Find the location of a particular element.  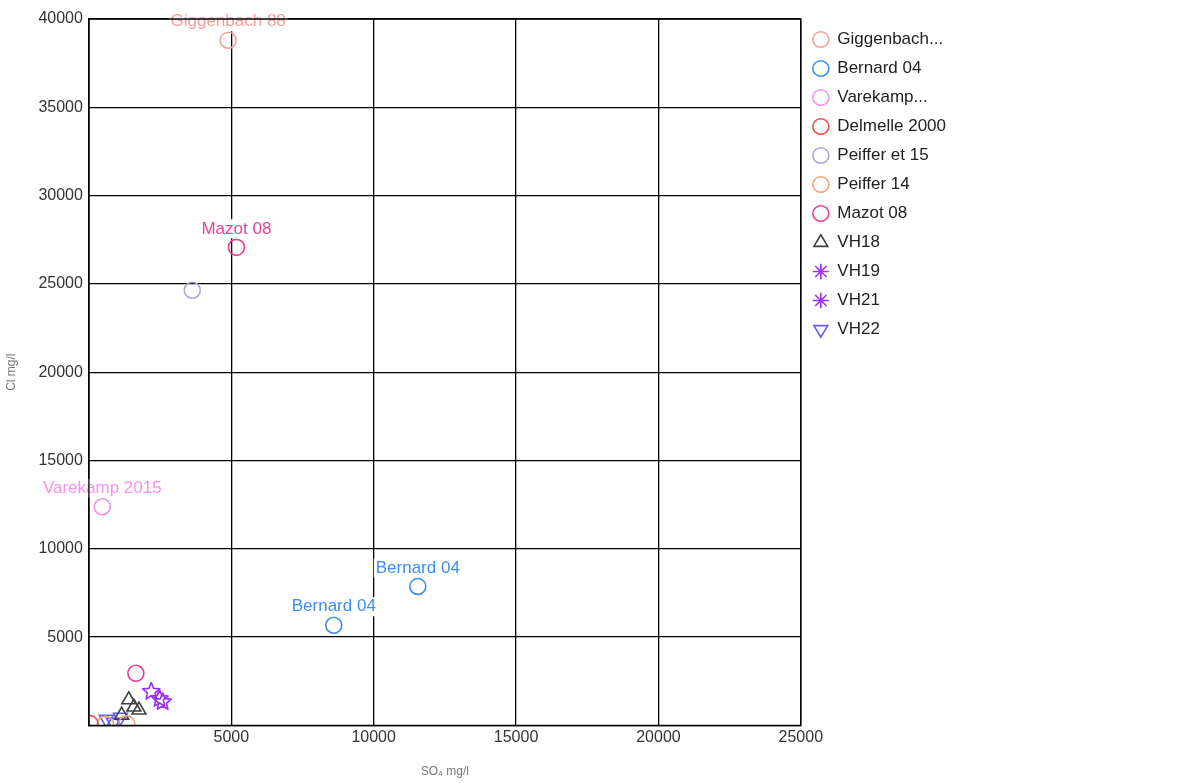

y-tick-label: 35000 is located at coordinates (60, 106).